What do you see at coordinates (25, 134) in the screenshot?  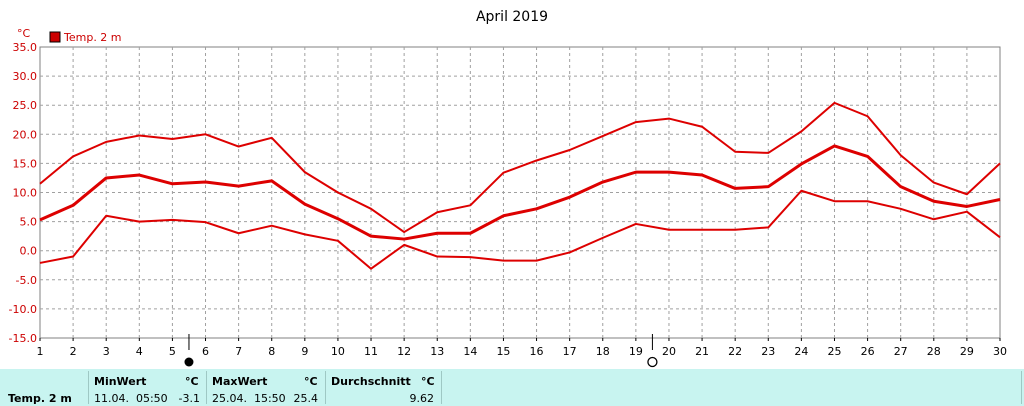 I see `y-tick-label: 20.0` at bounding box center [25, 134].